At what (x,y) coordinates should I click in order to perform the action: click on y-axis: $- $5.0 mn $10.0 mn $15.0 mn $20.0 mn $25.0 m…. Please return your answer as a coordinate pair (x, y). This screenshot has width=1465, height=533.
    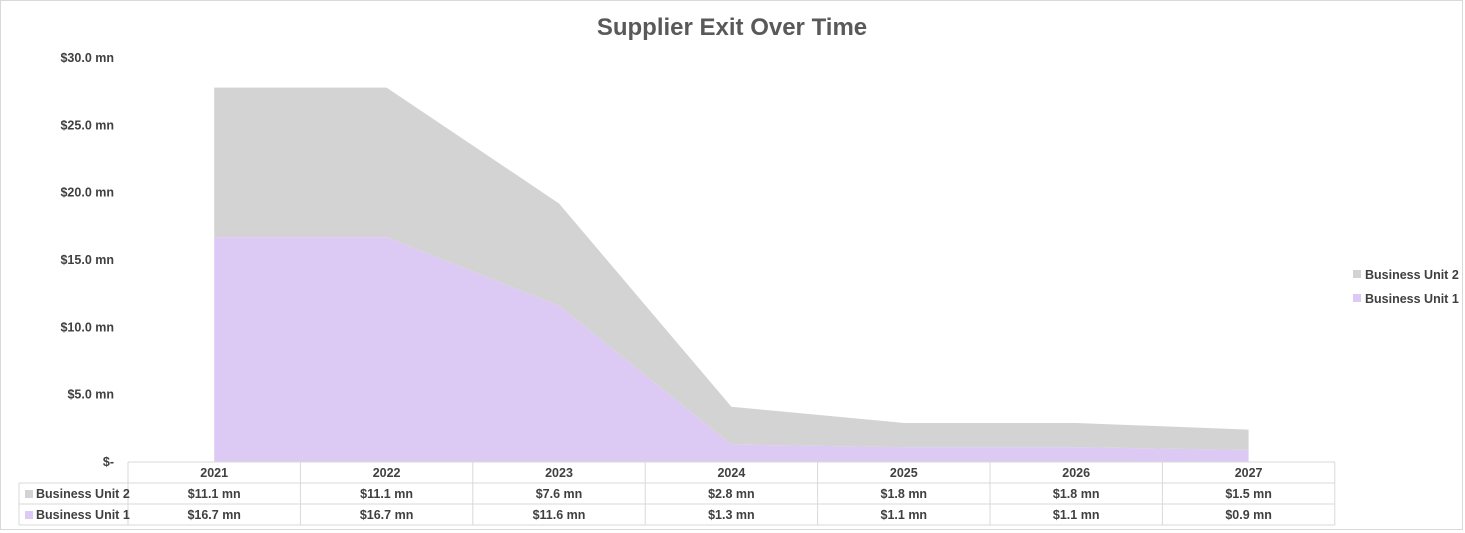
    Looking at the image, I should click on (87, 260).